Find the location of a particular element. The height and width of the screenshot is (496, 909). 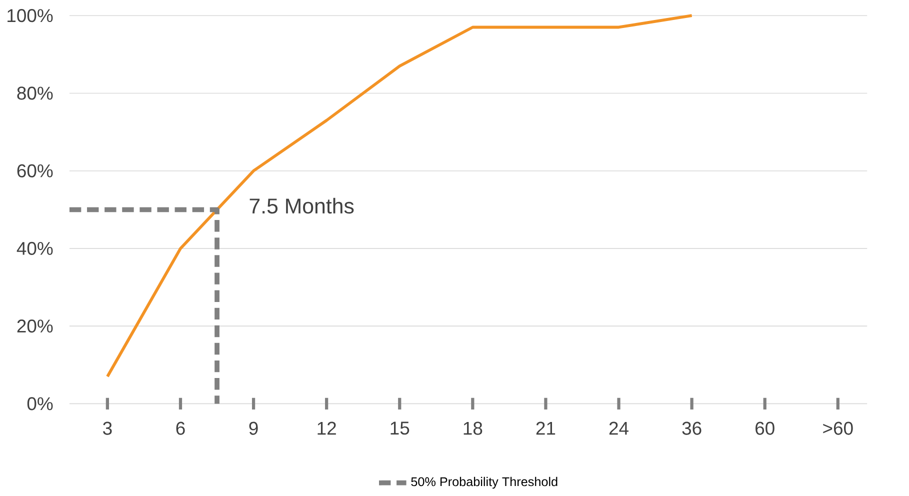

x-tick-label: 15 is located at coordinates (400, 428).